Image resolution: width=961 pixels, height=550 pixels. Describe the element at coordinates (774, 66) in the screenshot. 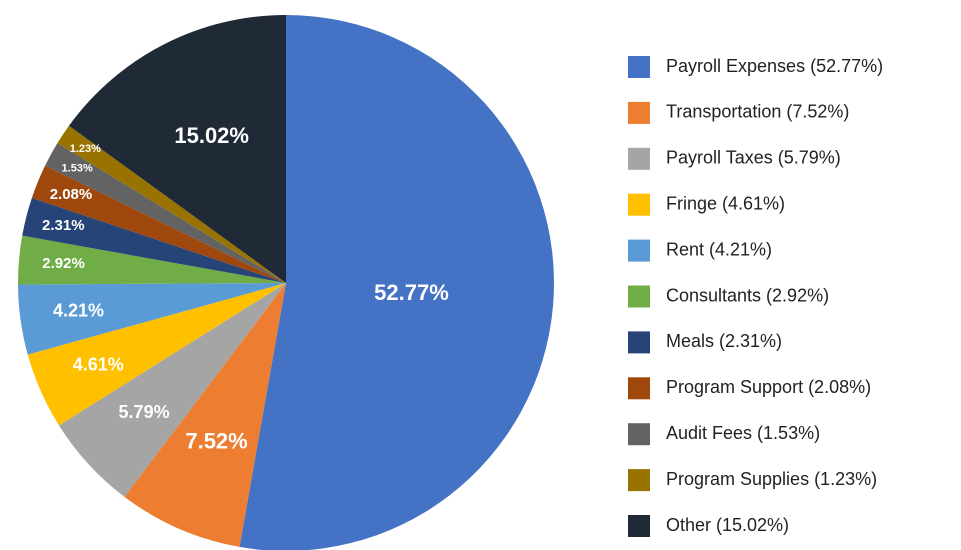

I see `legend-label: Payroll Expenses (52.77%)` at that location.